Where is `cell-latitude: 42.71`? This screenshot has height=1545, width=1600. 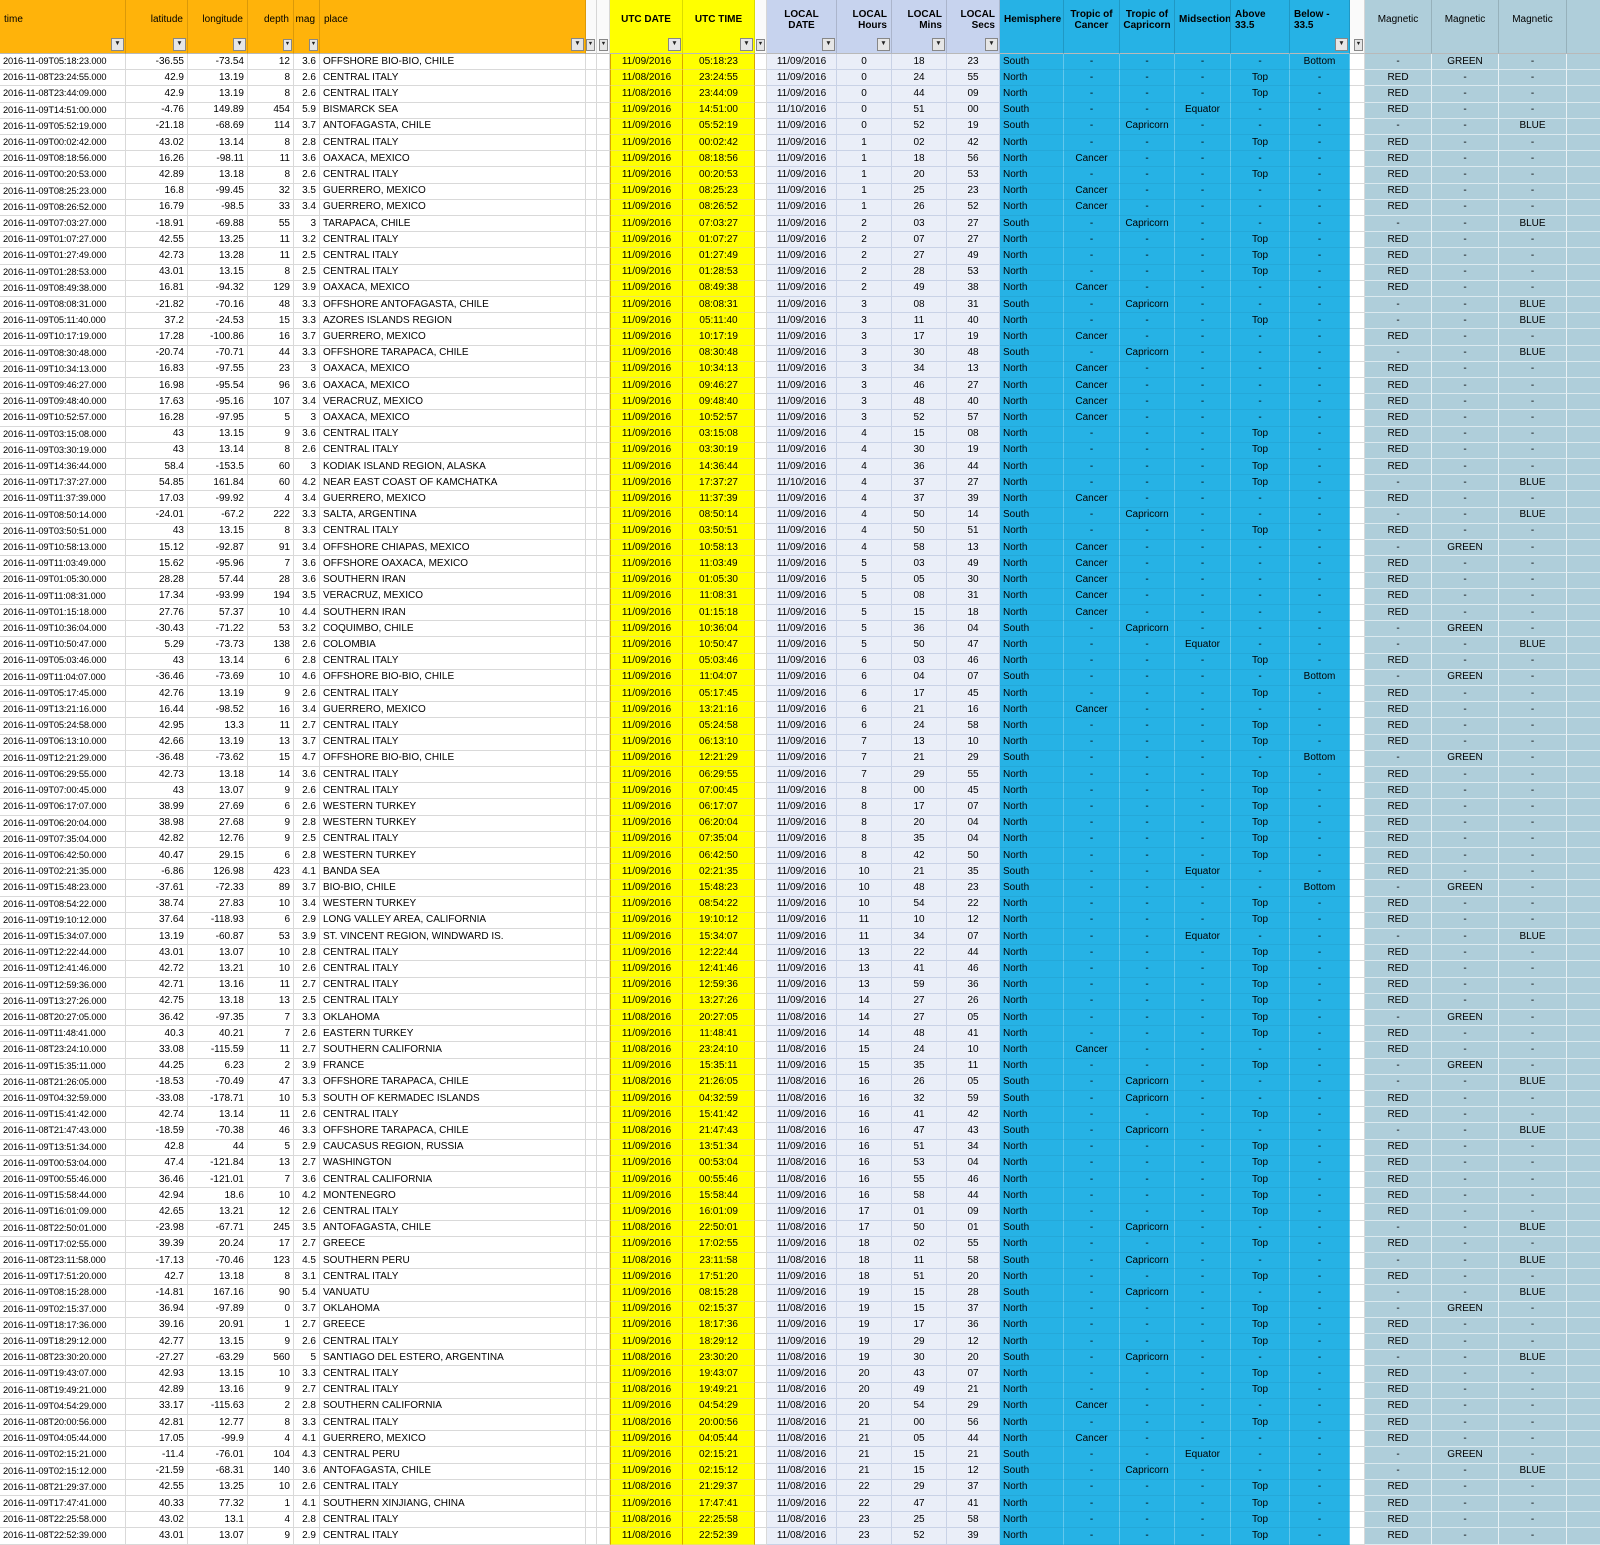 cell-latitude: 42.71 is located at coordinates (157, 985).